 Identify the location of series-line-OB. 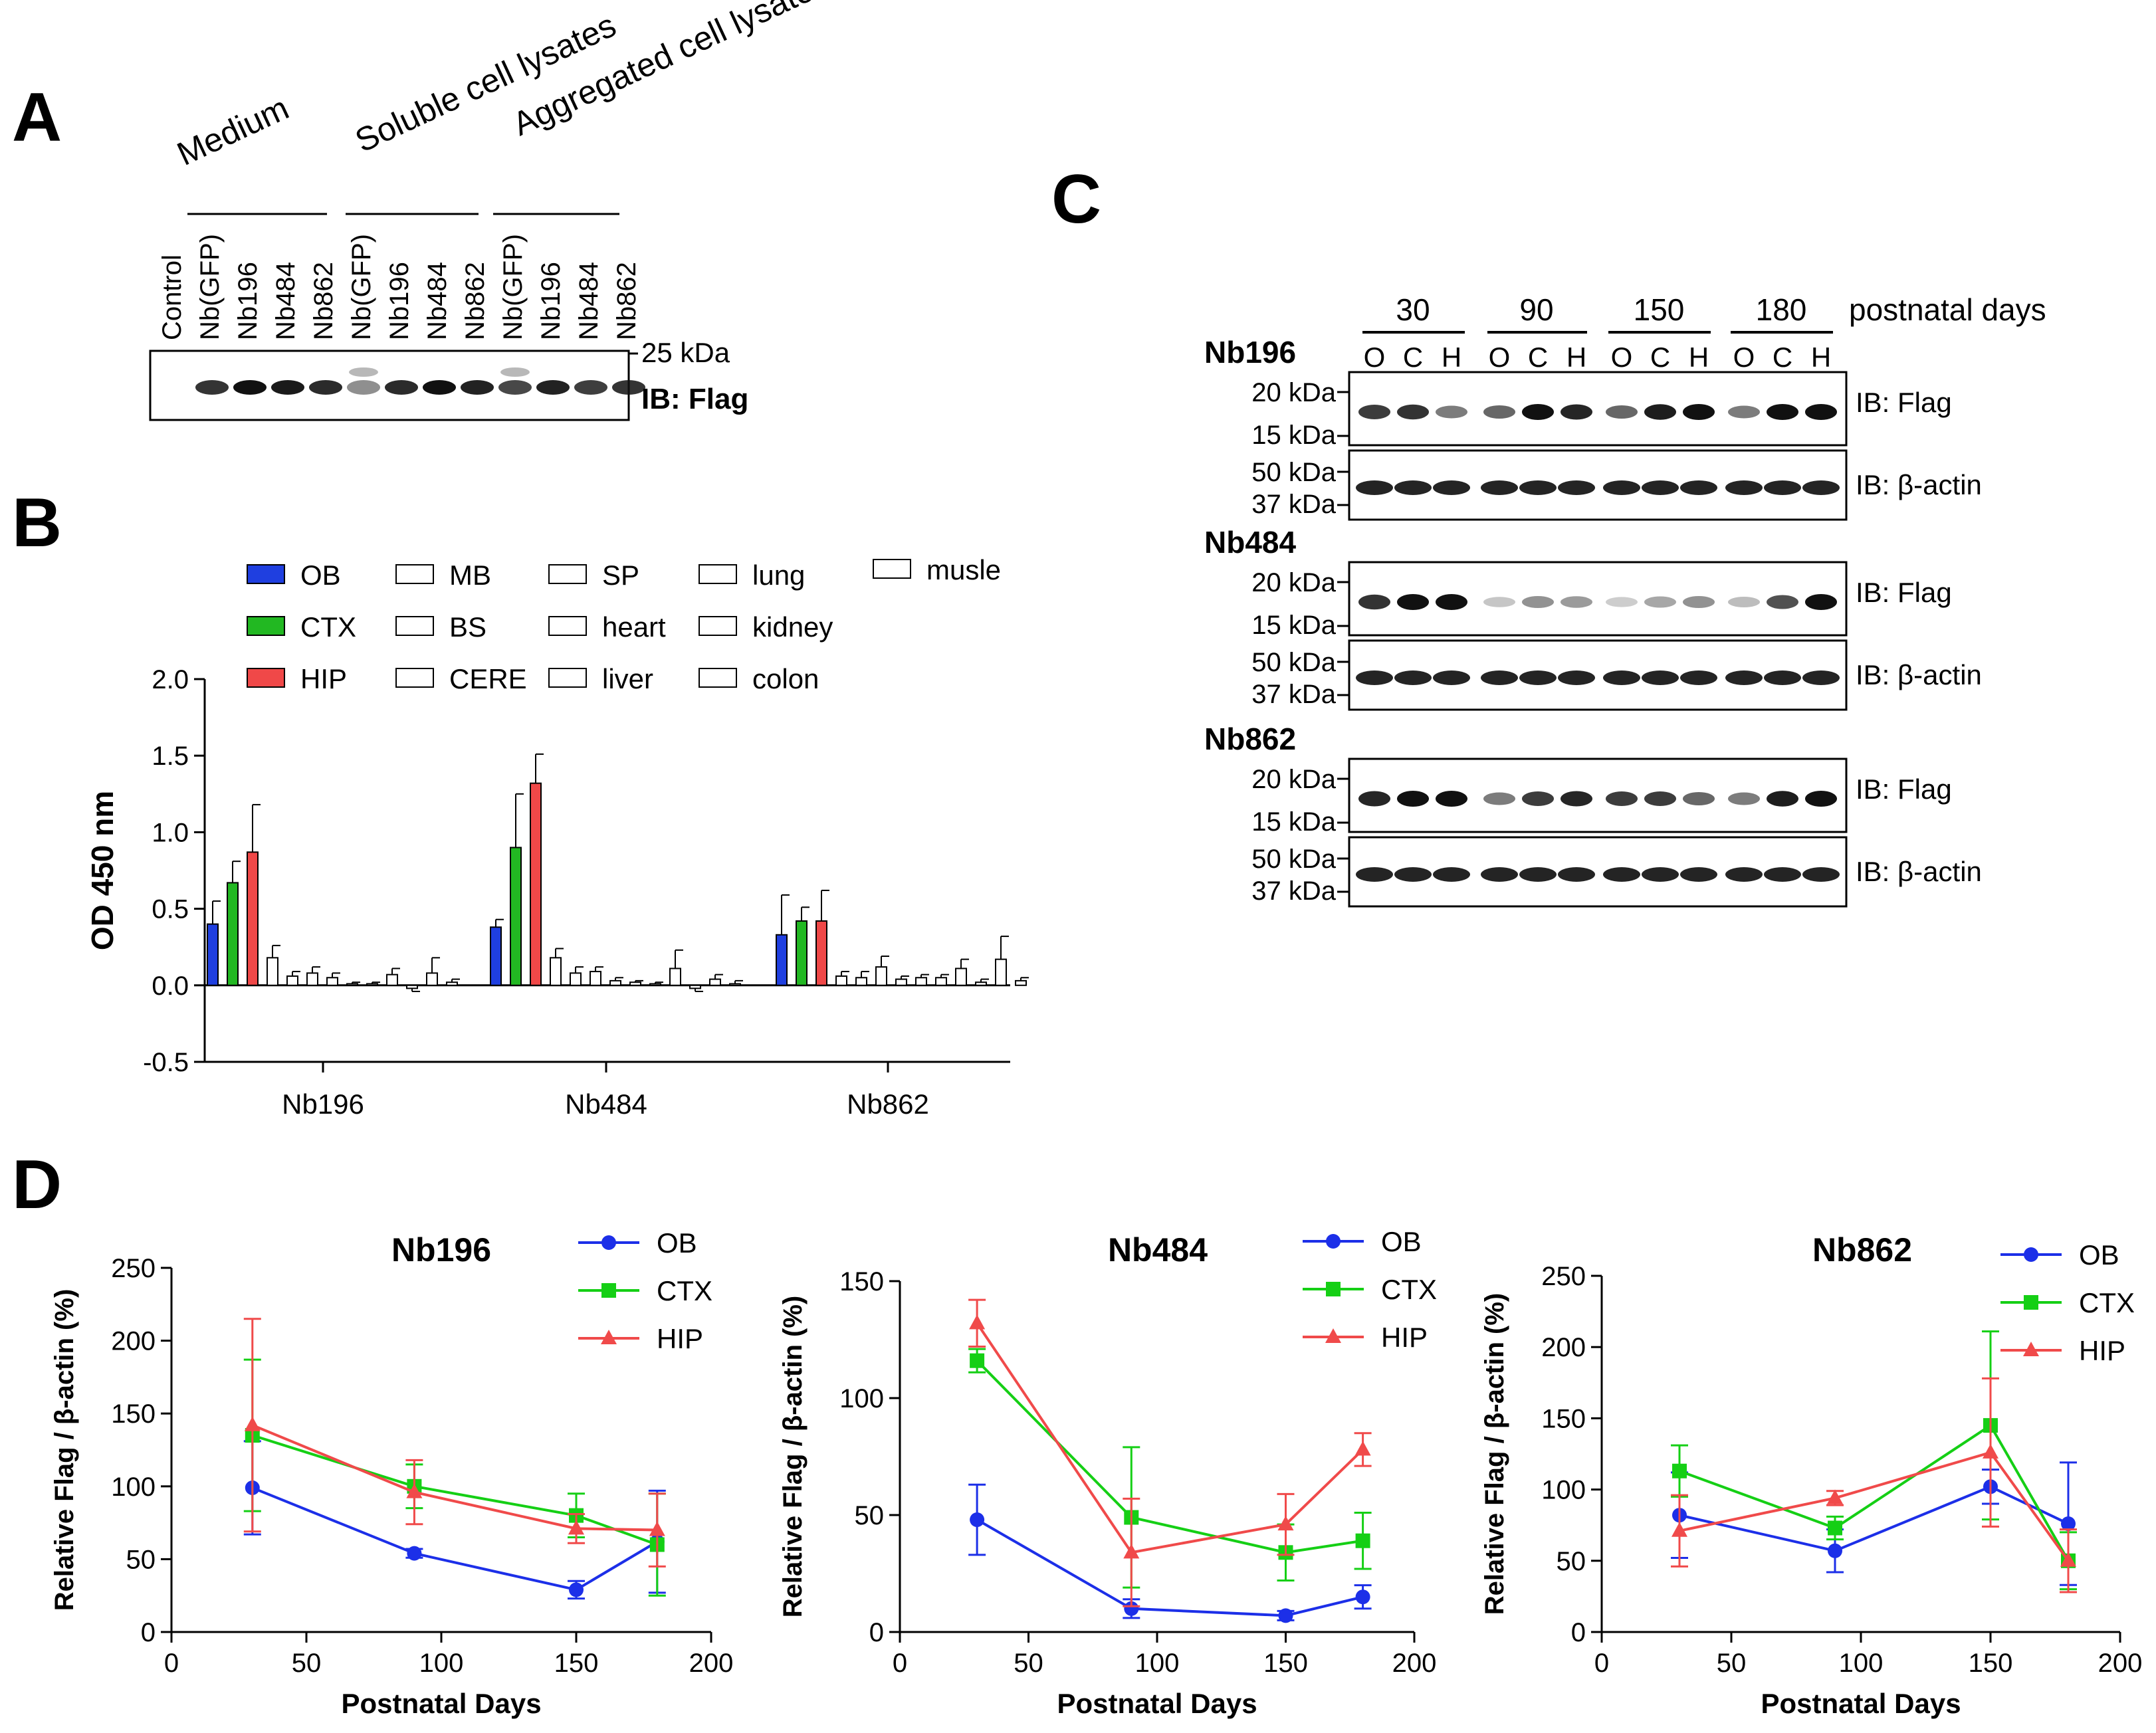
(1170, 1567).